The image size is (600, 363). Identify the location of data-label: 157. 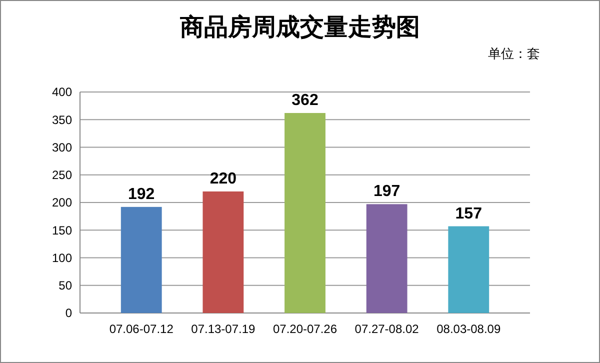
(468, 213).